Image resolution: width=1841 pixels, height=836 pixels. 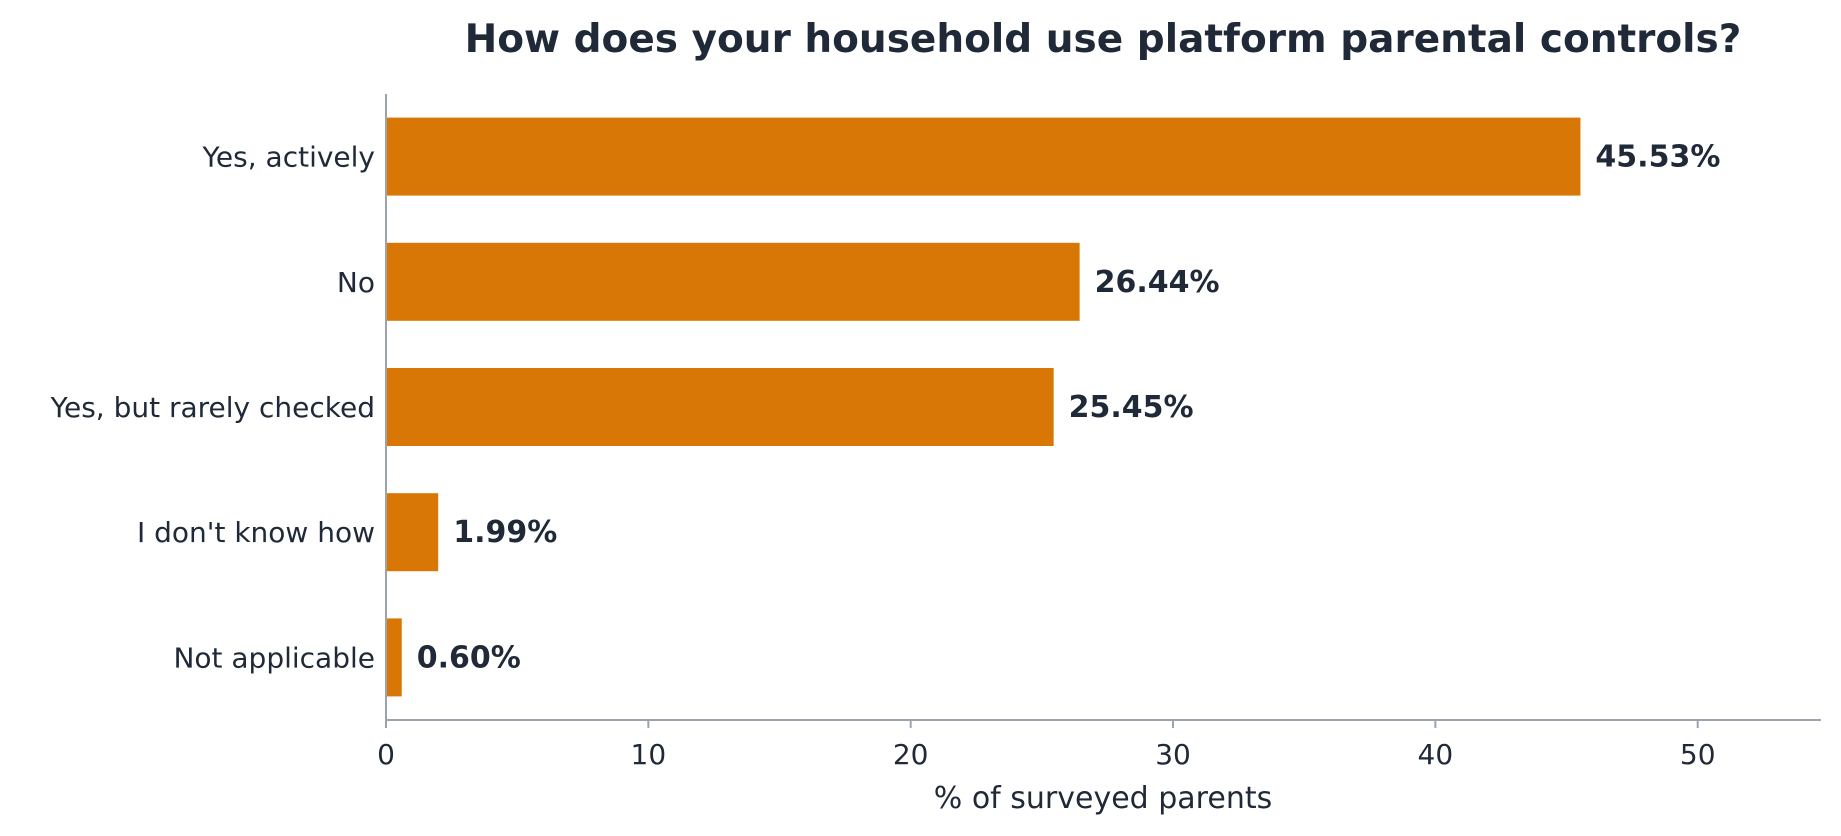 I want to click on x-axis-label: % of surveyed parents, so click(x=1103, y=798).